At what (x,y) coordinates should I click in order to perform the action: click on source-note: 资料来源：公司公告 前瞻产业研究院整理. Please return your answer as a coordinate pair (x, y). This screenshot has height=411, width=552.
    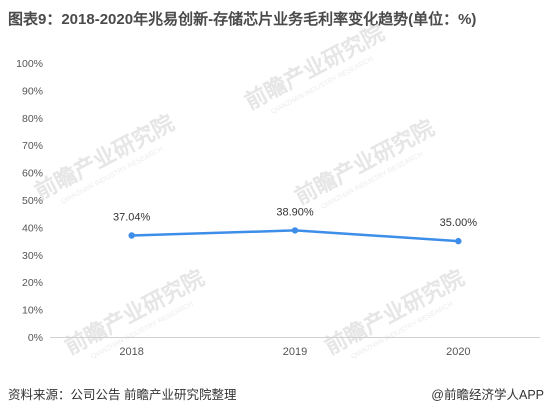
    Looking at the image, I should click on (122, 395).